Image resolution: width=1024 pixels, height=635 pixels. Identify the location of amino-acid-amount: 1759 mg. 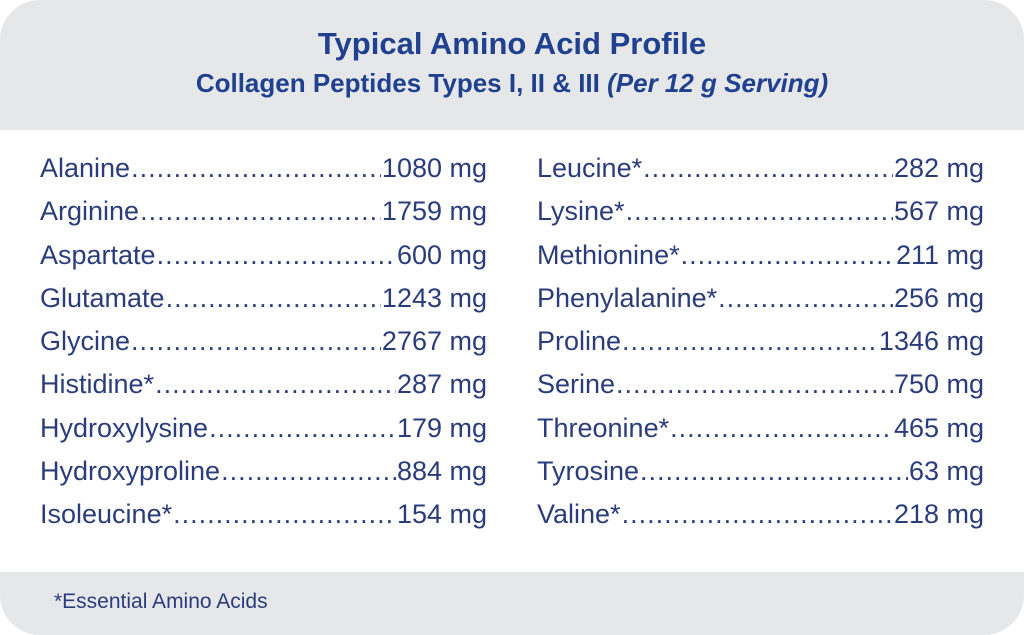
(434, 211).